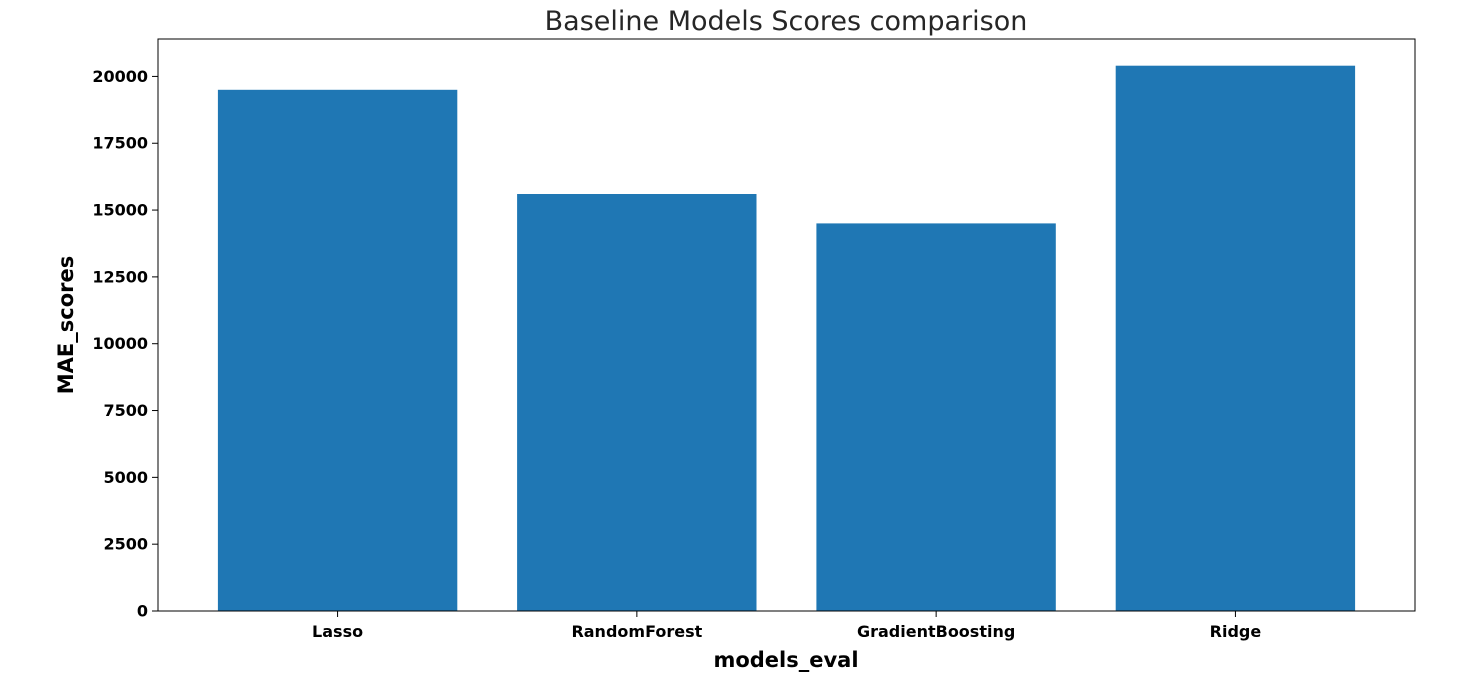 The width and height of the screenshot is (1474, 684). Describe the element at coordinates (125, 410) in the screenshot. I see `y-tick-label: 7500` at that location.